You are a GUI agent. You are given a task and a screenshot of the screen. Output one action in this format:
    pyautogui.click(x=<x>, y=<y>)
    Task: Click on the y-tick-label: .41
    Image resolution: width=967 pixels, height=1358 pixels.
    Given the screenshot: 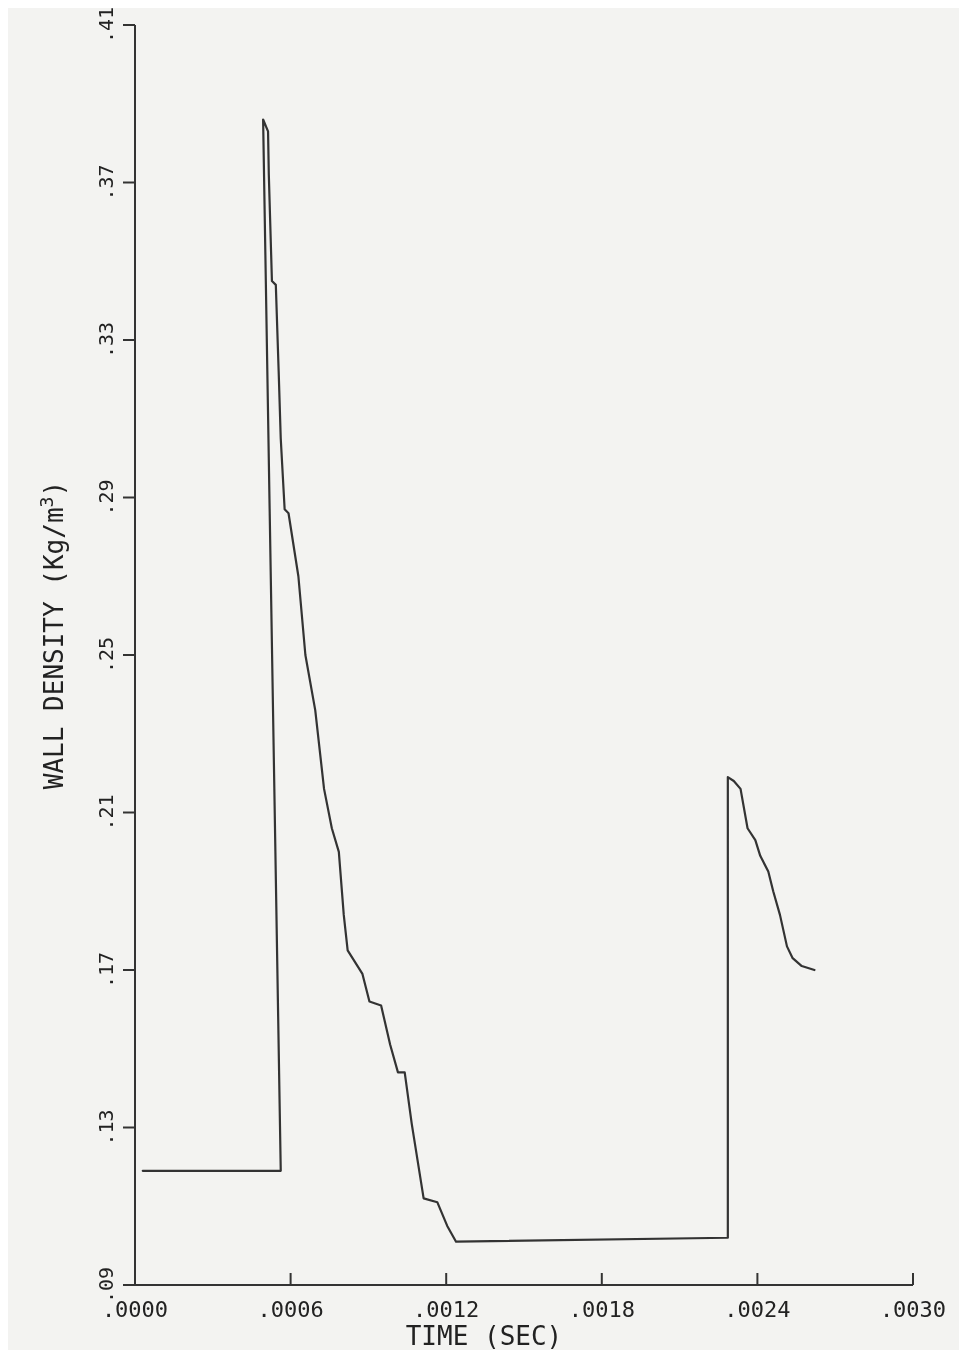 What is the action you would take?
    pyautogui.click(x=106, y=25)
    